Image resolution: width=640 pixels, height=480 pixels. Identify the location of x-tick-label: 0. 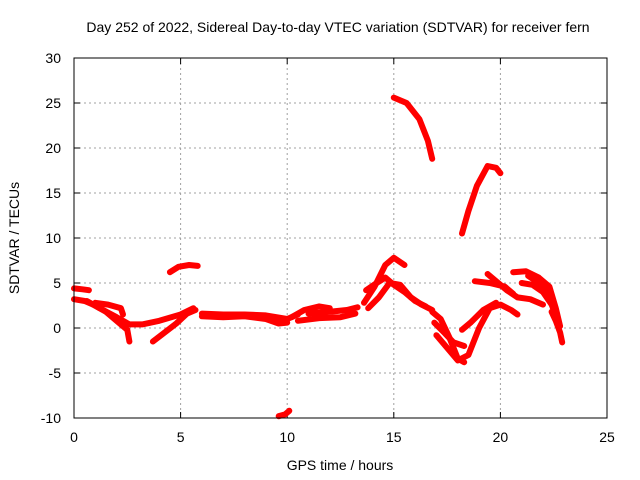
(74, 437).